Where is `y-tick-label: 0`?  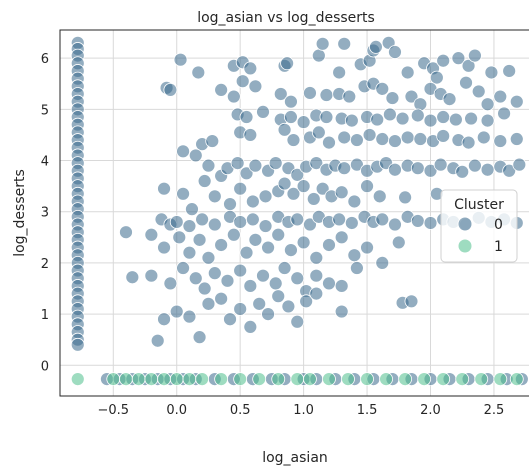
y-tick-label: 0 is located at coordinates (45, 366).